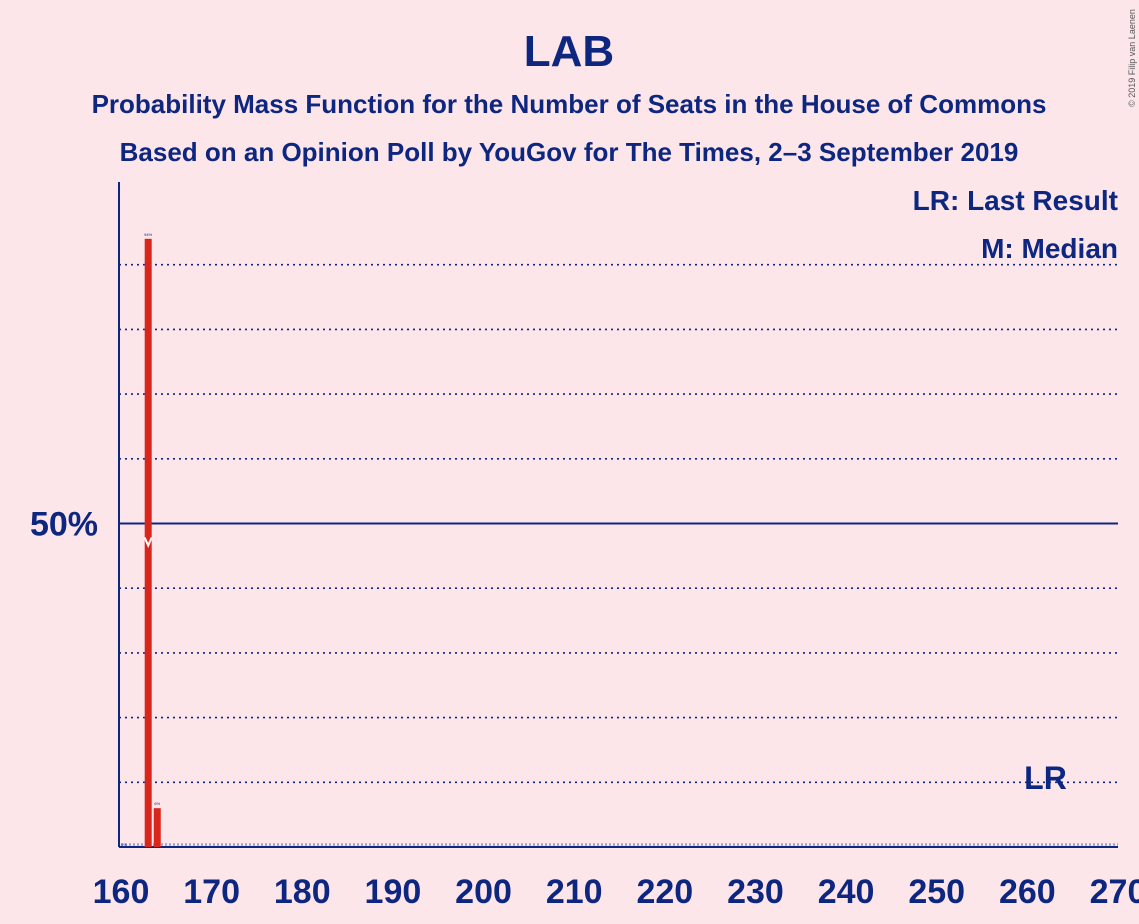 This screenshot has width=1139, height=924. I want to click on x-tick-200: 200, so click(483, 892).